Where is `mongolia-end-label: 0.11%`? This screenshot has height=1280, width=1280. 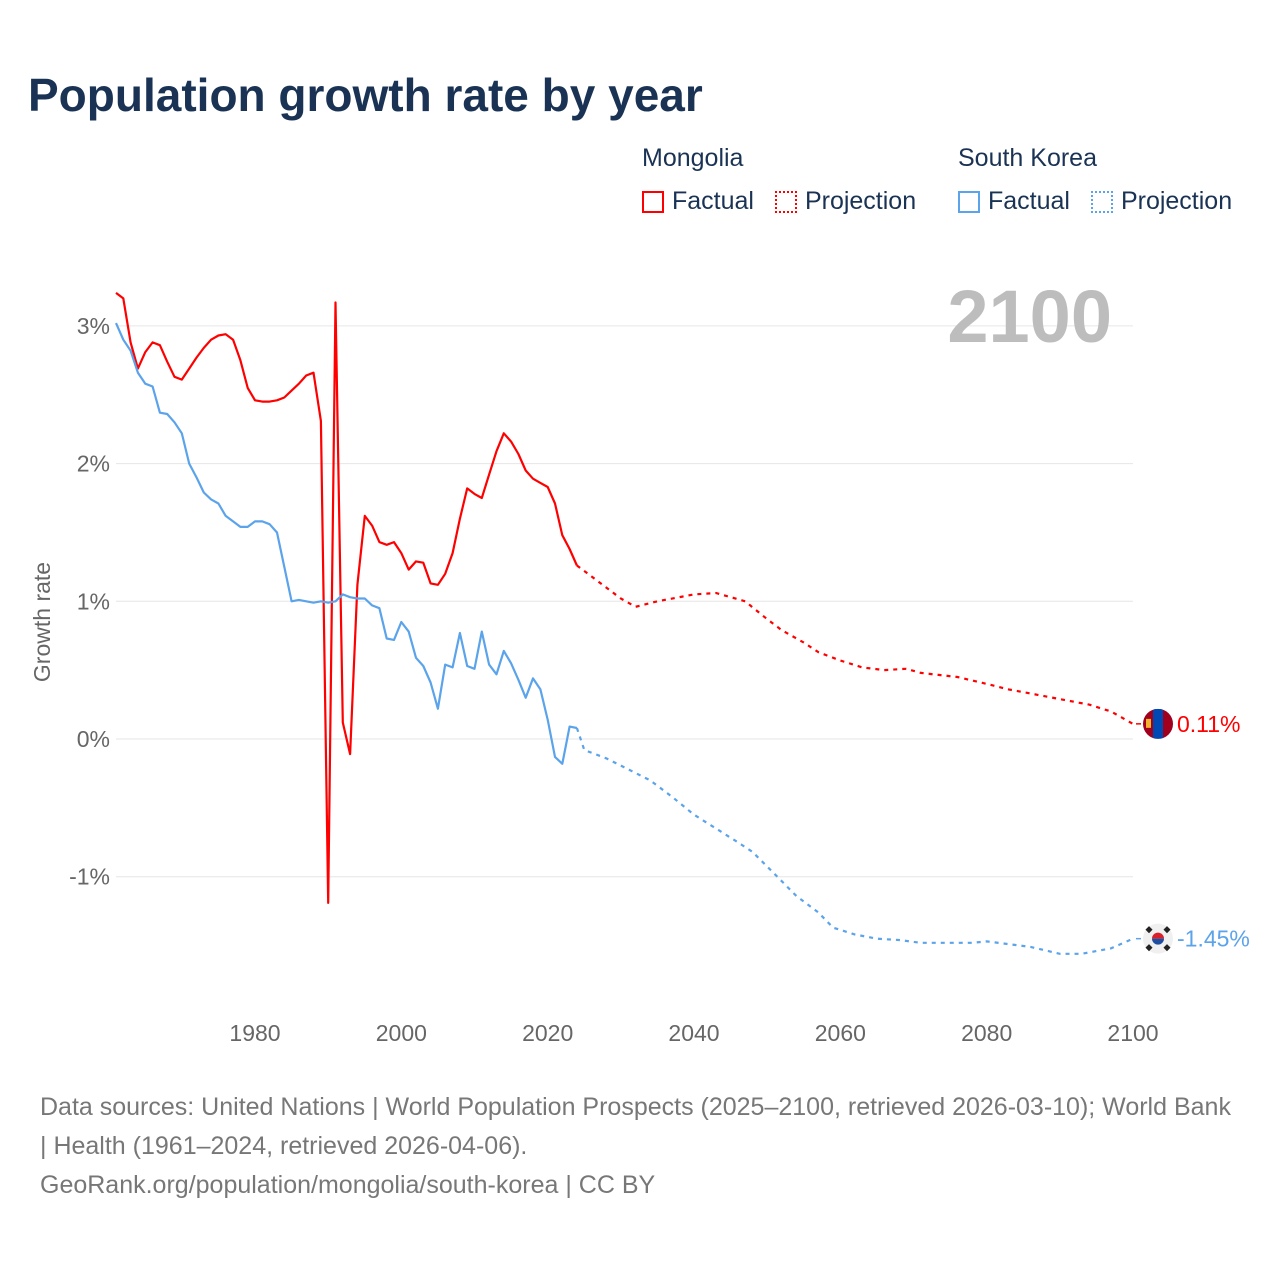 mongolia-end-label: 0.11% is located at coordinates (1209, 724).